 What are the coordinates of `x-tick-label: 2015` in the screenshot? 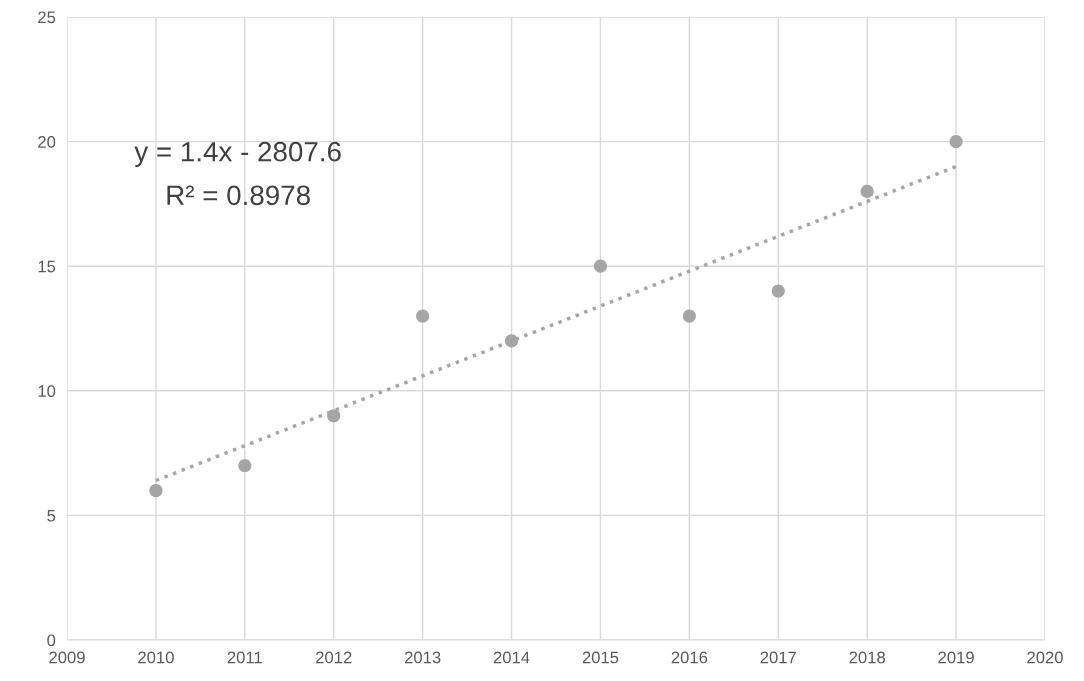 It's located at (600, 657).